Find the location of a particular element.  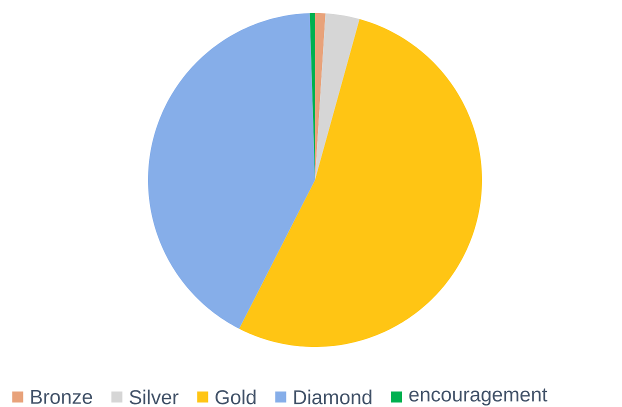

legend-label: Bronze is located at coordinates (61, 397).